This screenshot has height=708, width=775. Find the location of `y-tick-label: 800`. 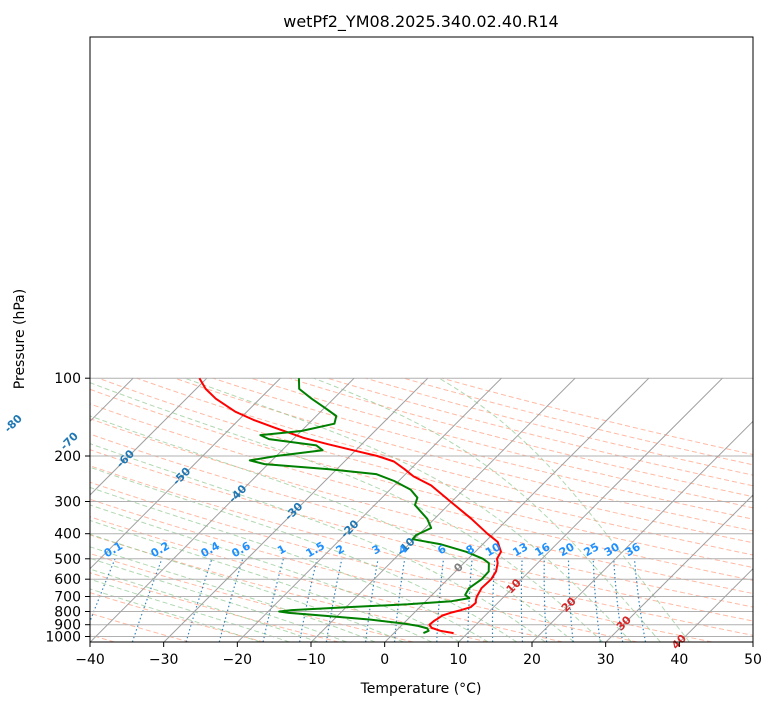

y-tick-label: 800 is located at coordinates (67, 613).